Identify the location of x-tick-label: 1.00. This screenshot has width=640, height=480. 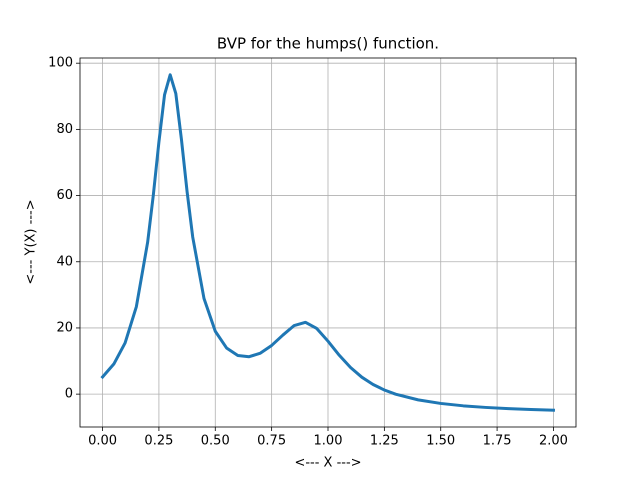
(328, 441).